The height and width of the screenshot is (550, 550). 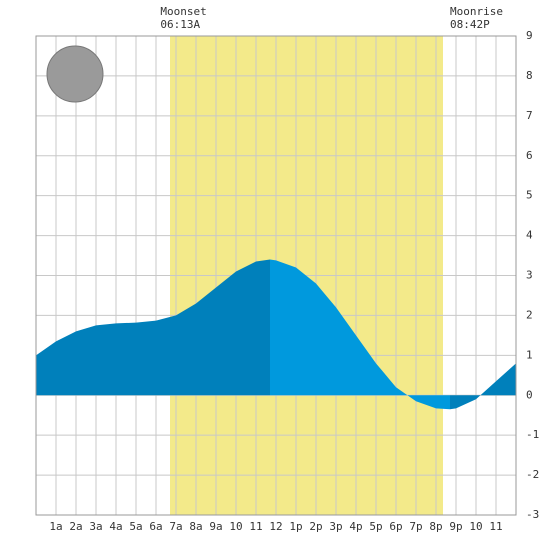 What do you see at coordinates (529, 314) in the screenshot?
I see `y-tick-label: 2` at bounding box center [529, 314].